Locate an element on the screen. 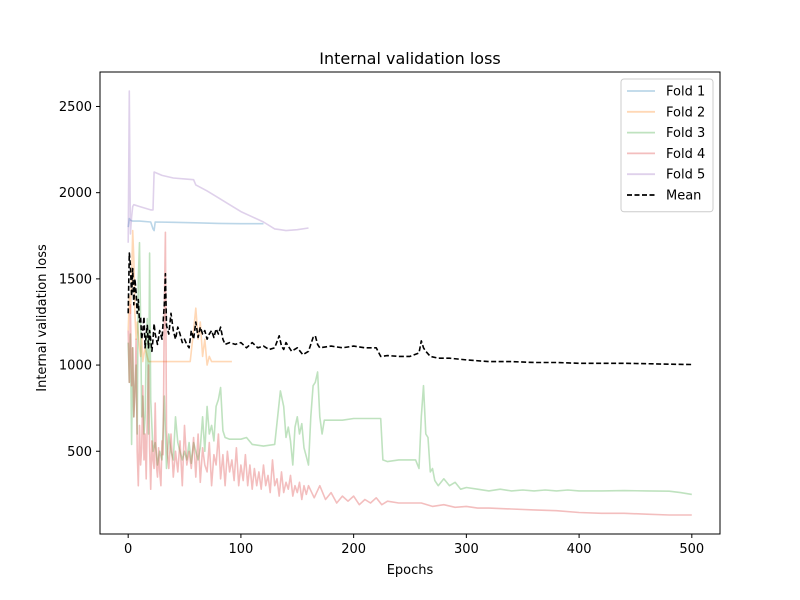 This screenshot has height=600, width=800. x-tick-label: 100 is located at coordinates (240, 549).